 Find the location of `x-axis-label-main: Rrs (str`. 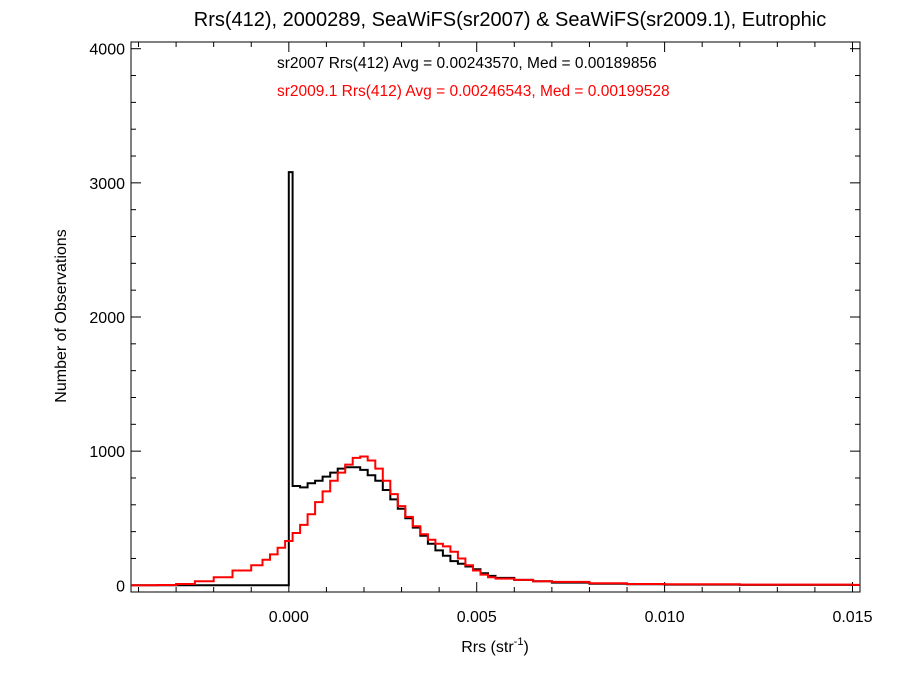

x-axis-label-main: Rrs (str is located at coordinates (487, 647).